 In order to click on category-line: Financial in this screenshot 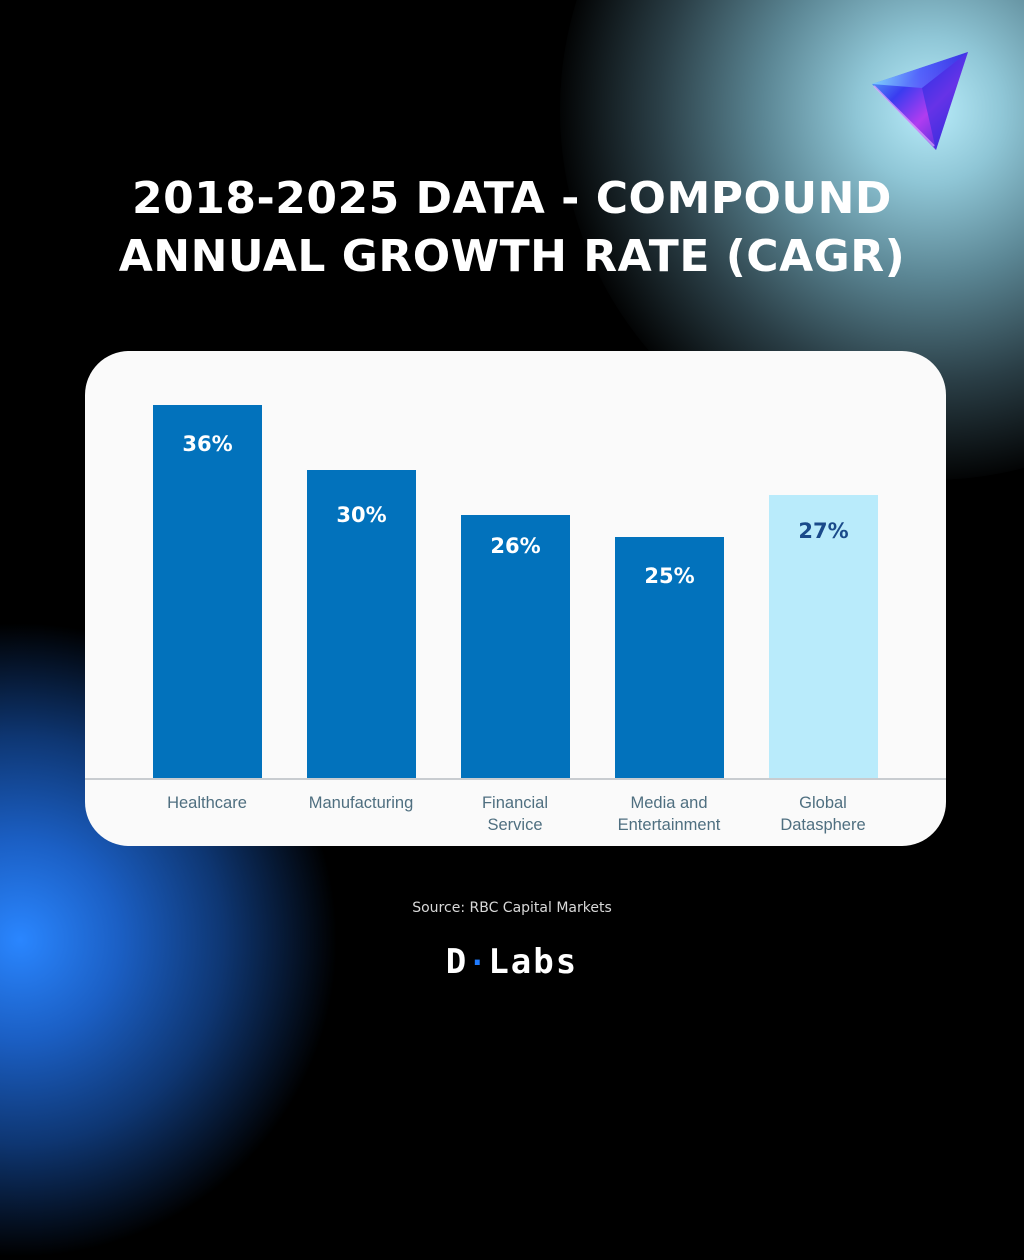, I will do `click(515, 803)`.